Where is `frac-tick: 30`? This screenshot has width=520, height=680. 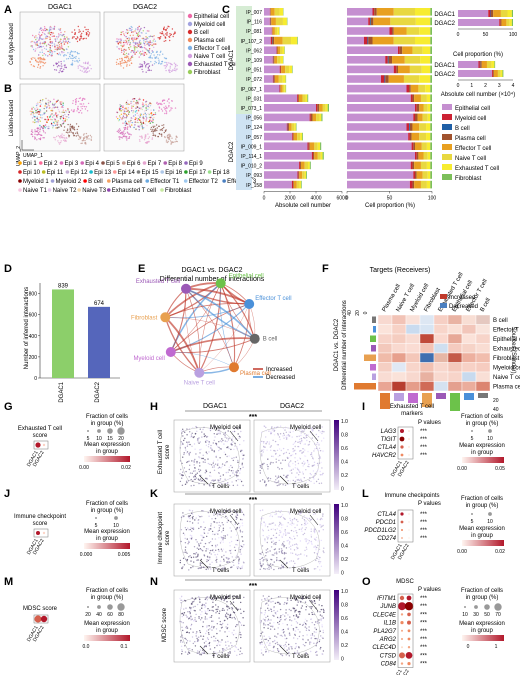
frac-tick: 30 is located at coordinates (476, 615).